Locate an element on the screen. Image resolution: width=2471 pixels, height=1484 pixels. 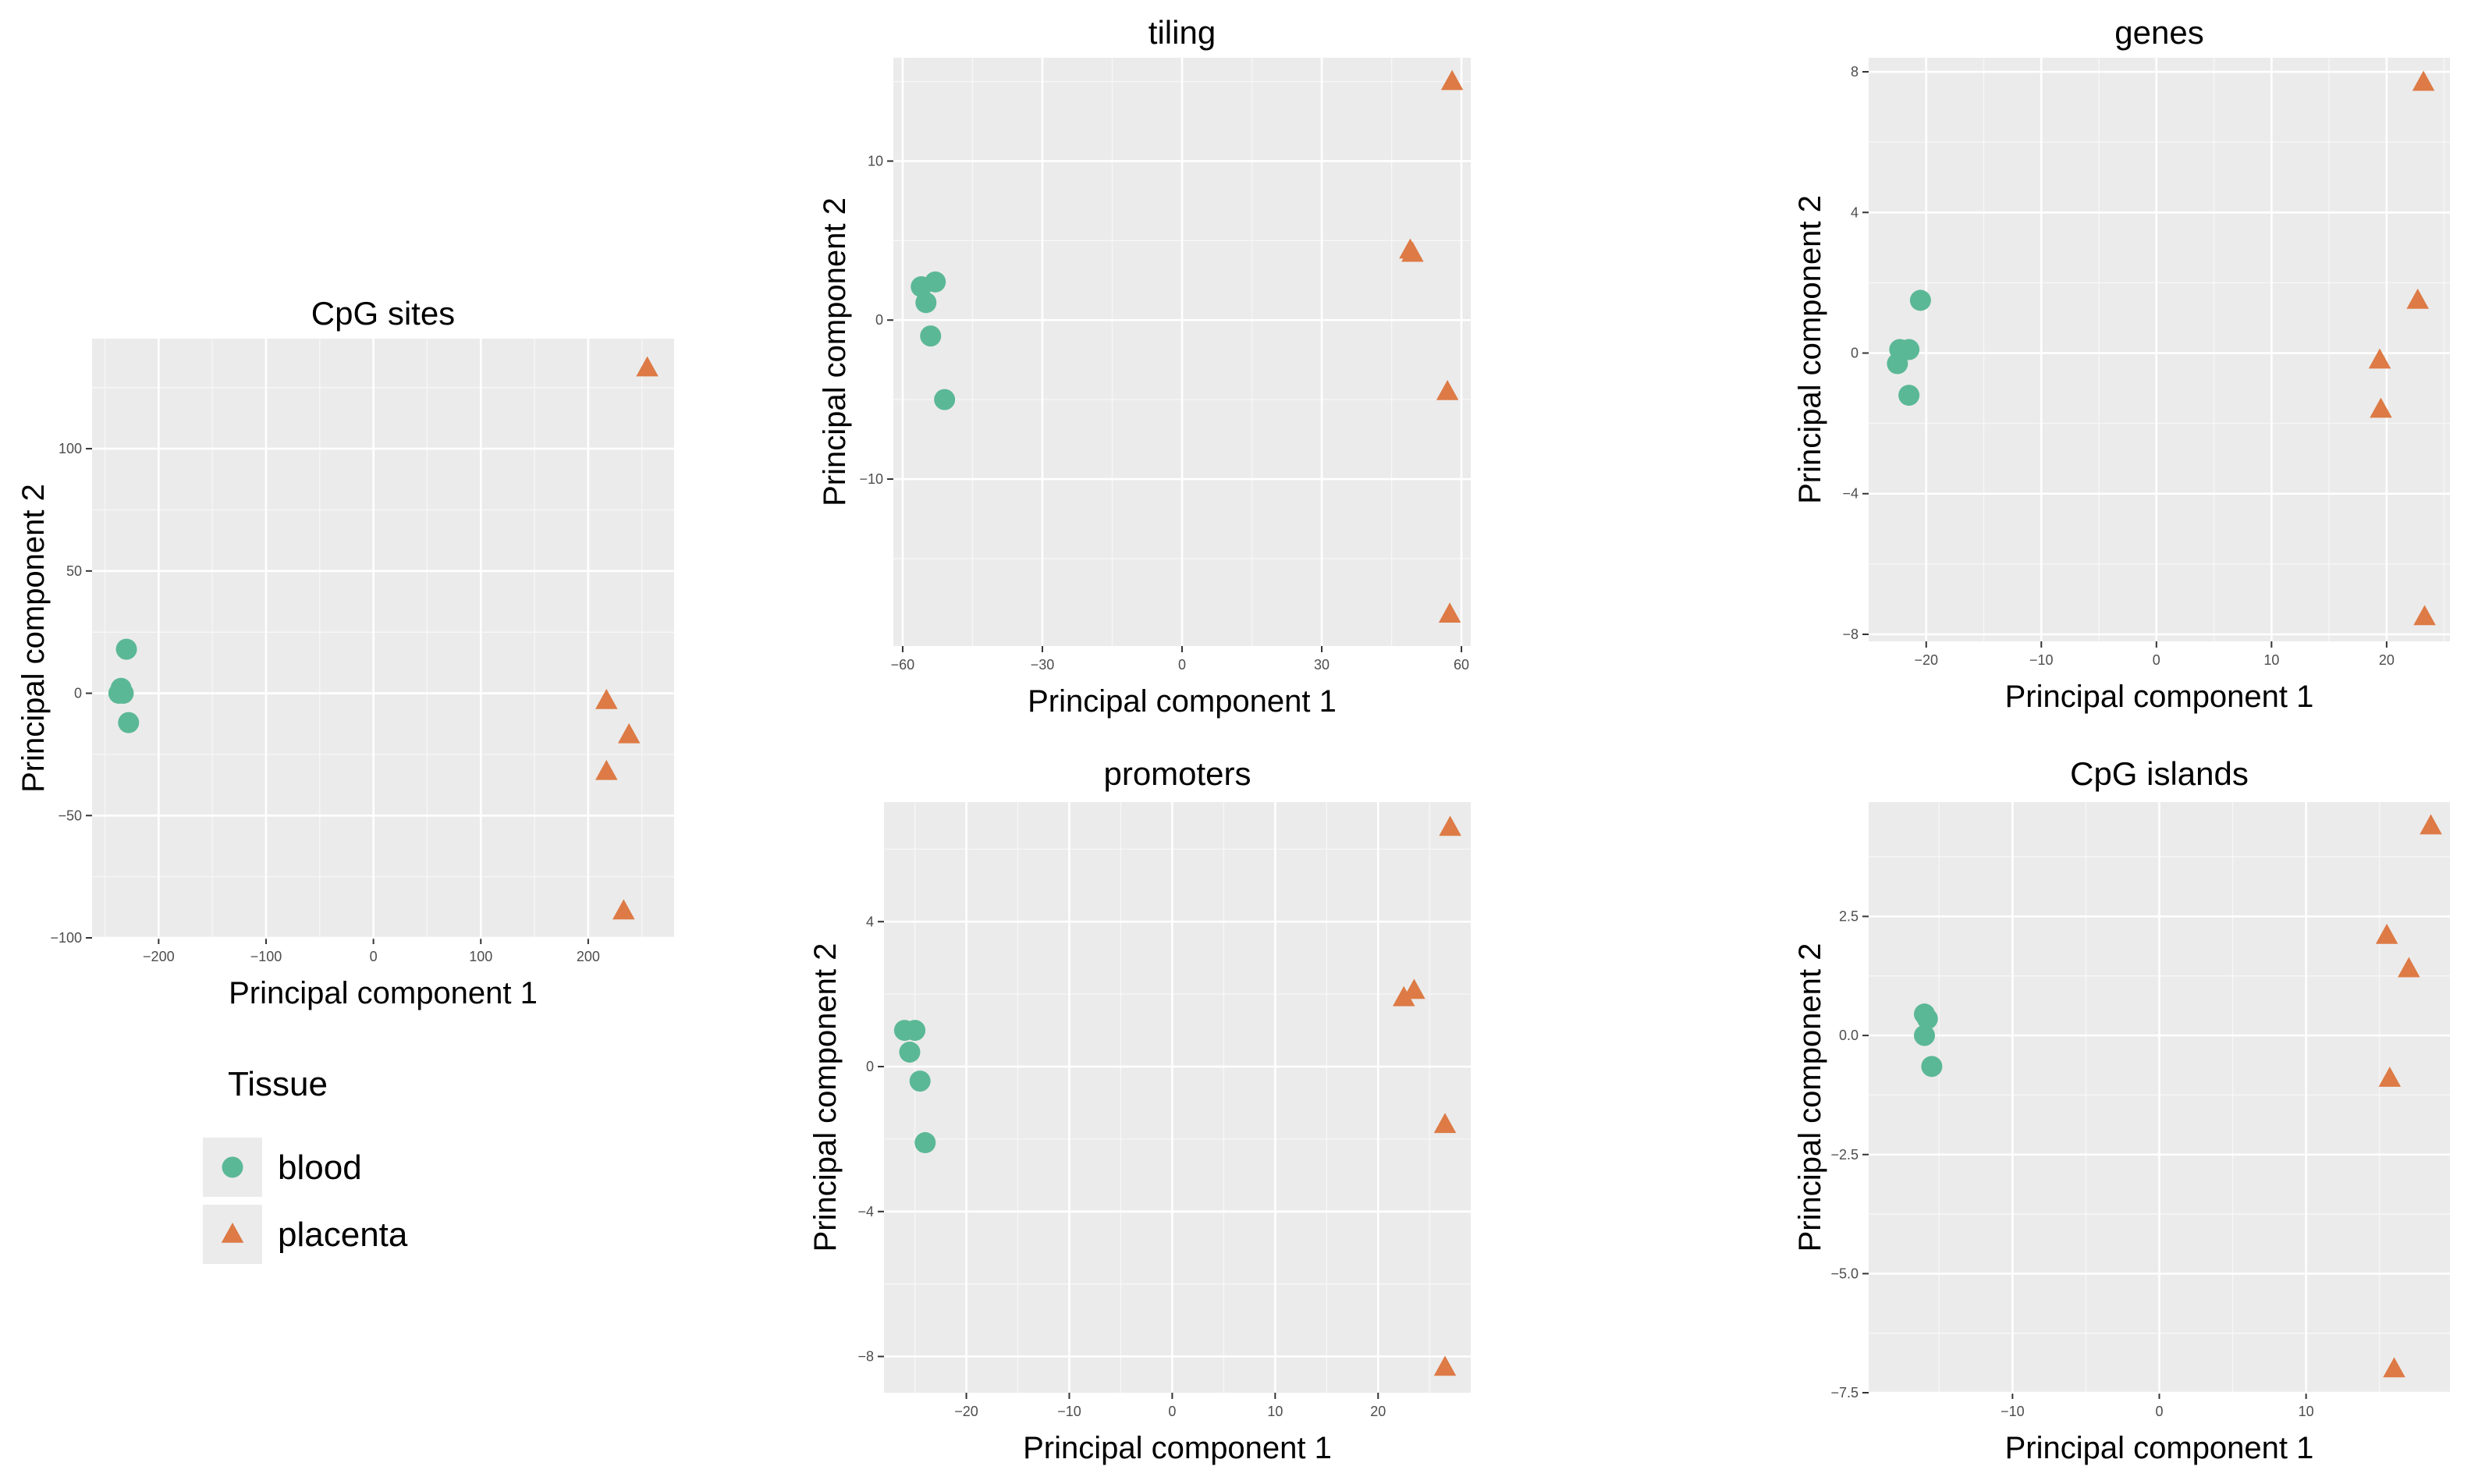
legend-symbol-blood is located at coordinates (232, 1167).